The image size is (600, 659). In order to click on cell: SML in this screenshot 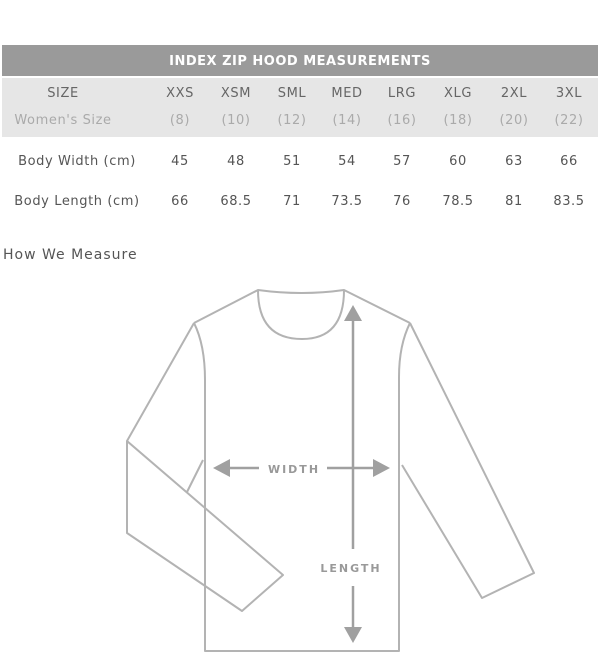, I will do `click(292, 93)`.